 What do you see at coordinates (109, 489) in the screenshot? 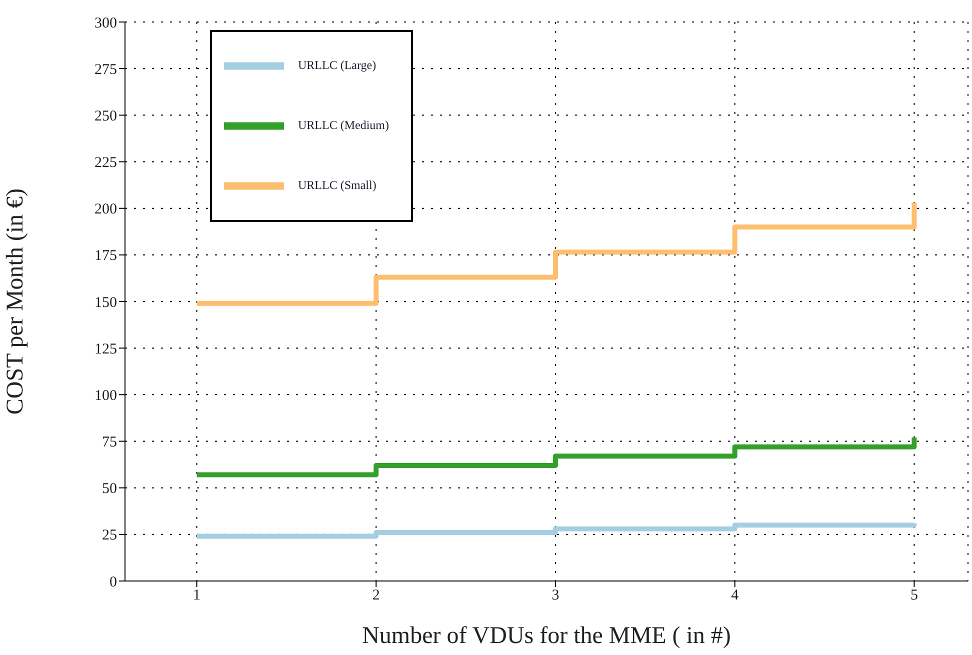
I see `y-tick-label: 50` at bounding box center [109, 489].